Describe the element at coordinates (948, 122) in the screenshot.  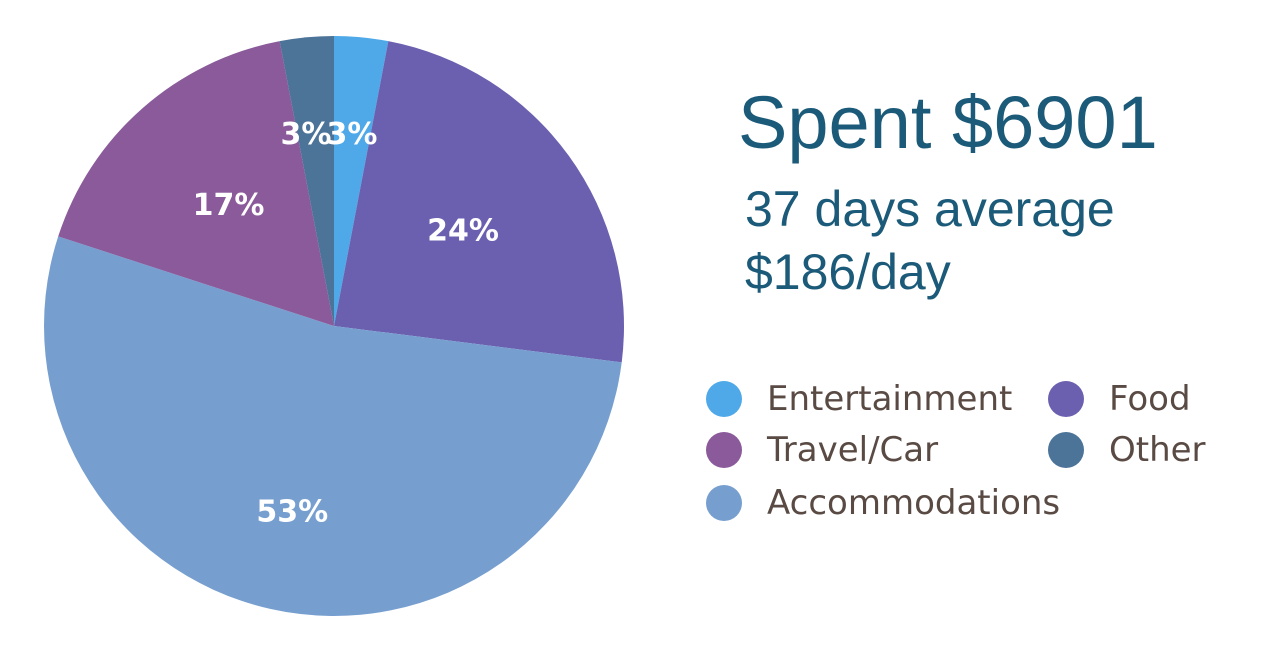
I see `spent-total-heading: Spent $6901` at that location.